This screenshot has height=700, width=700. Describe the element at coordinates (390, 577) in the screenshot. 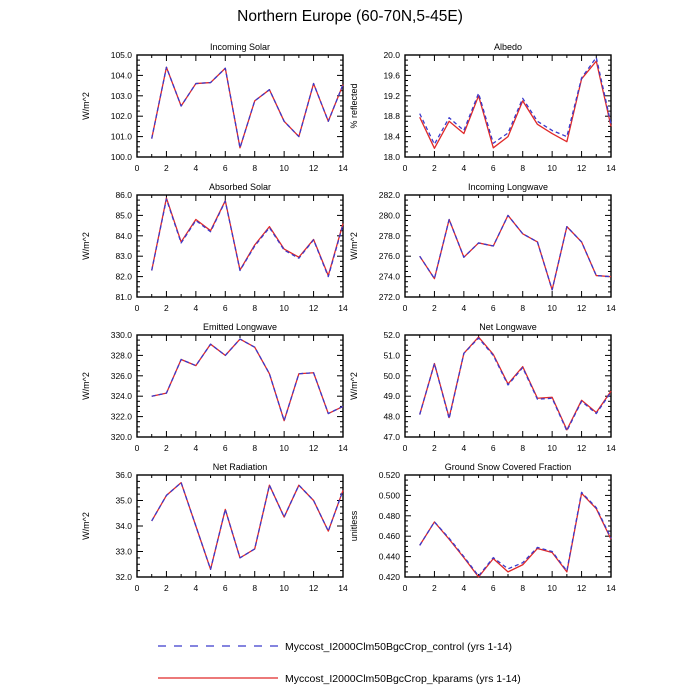

I see `svg-text: 0.420` at that location.